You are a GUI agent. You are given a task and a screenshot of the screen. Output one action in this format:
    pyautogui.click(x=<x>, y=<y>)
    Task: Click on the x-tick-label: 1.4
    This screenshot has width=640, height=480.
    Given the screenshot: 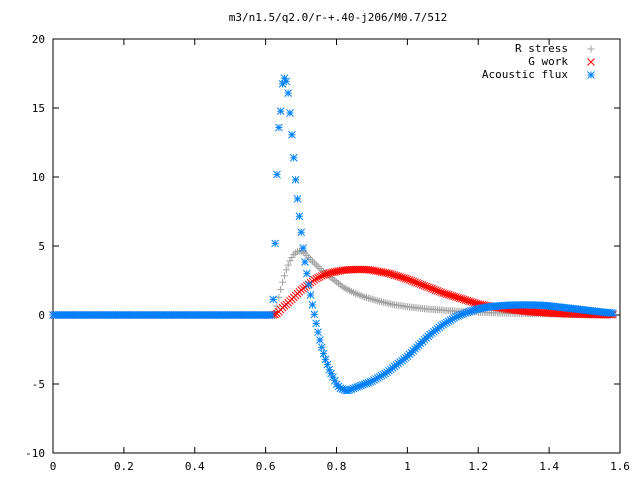 What is the action you would take?
    pyautogui.click(x=549, y=466)
    